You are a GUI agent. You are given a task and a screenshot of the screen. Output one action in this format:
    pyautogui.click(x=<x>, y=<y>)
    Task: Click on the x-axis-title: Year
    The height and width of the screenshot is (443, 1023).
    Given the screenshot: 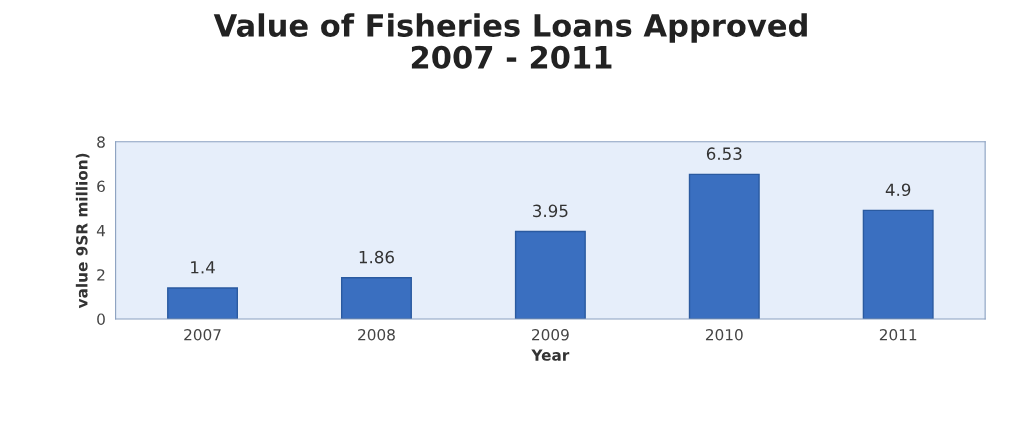 What is the action you would take?
    pyautogui.click(x=550, y=355)
    